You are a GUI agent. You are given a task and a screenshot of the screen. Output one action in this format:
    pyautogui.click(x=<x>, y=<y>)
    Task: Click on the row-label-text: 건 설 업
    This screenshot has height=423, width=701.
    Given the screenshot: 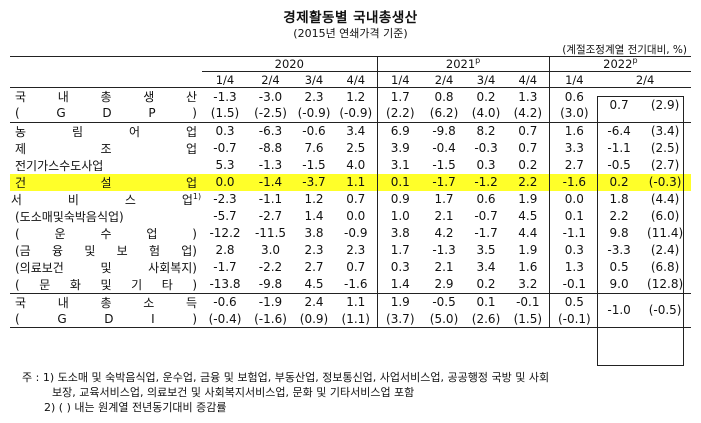 What is the action you would take?
    pyautogui.click(x=106, y=182)
    